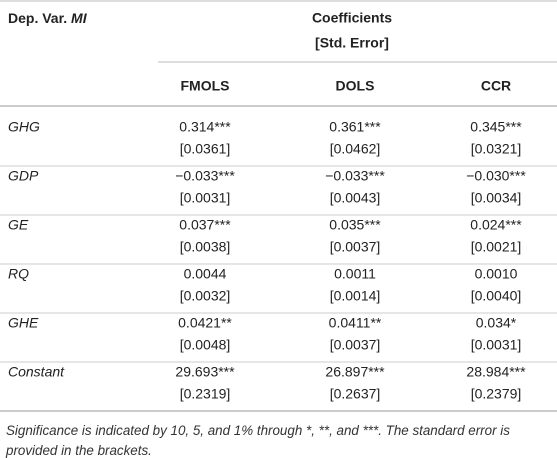  What do you see at coordinates (496, 149) in the screenshot?
I see `std-error: [0.0321]` at bounding box center [496, 149].